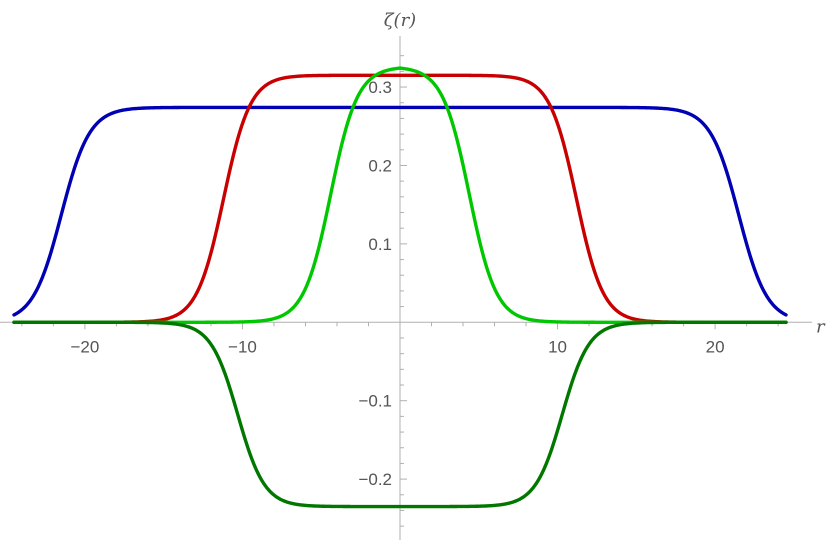 Image resolution: width=830 pixels, height=540 pixels. I want to click on x-tick-label: −10, so click(242, 346).